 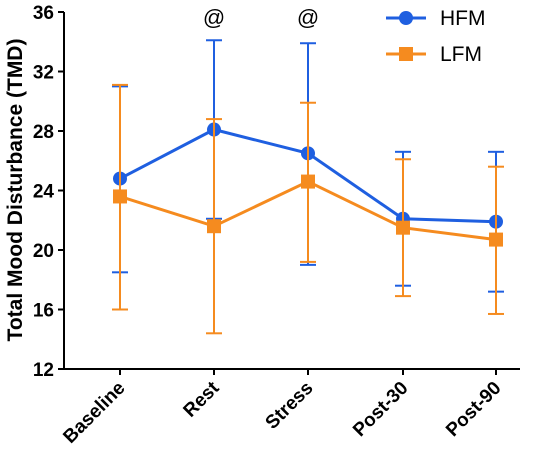 I want to click on y-tick-label: 20, so click(x=43, y=251).